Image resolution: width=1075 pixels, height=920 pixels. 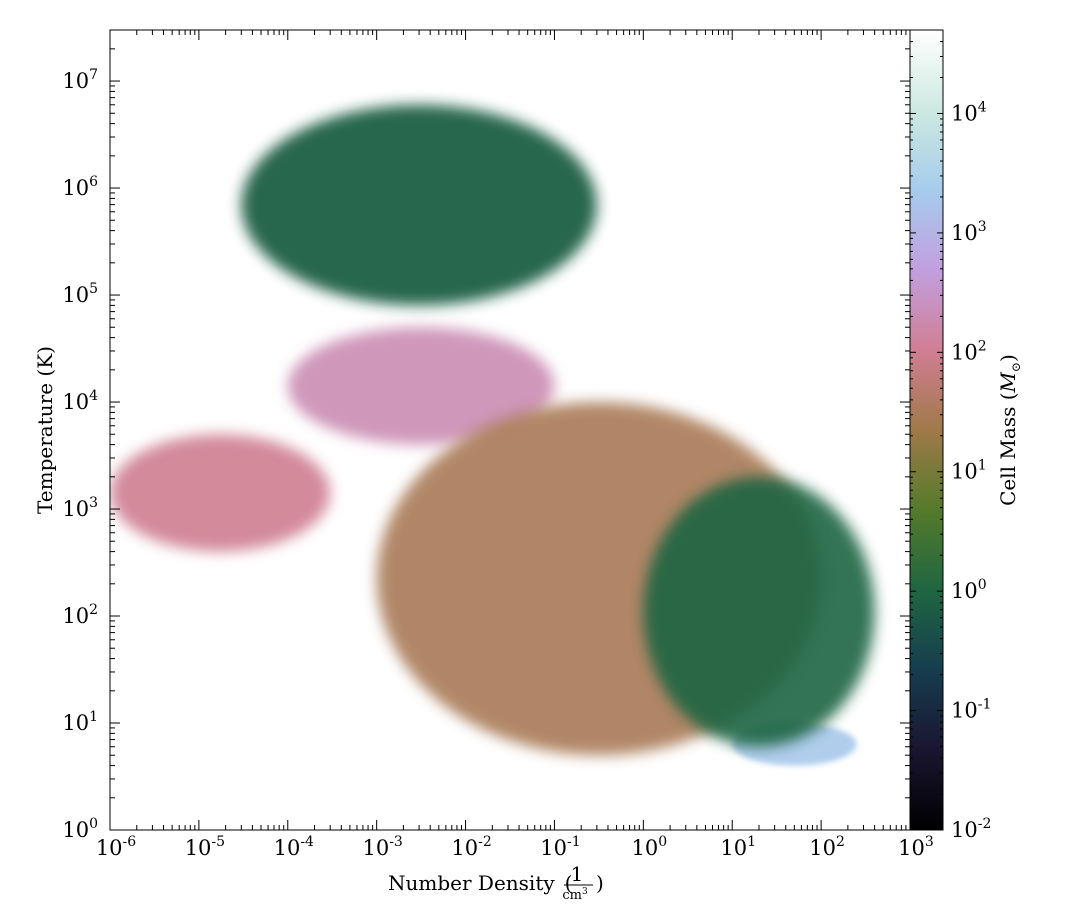 What do you see at coordinates (969, 471) in the screenshot?
I see `colorbar-tick-label: 101` at bounding box center [969, 471].